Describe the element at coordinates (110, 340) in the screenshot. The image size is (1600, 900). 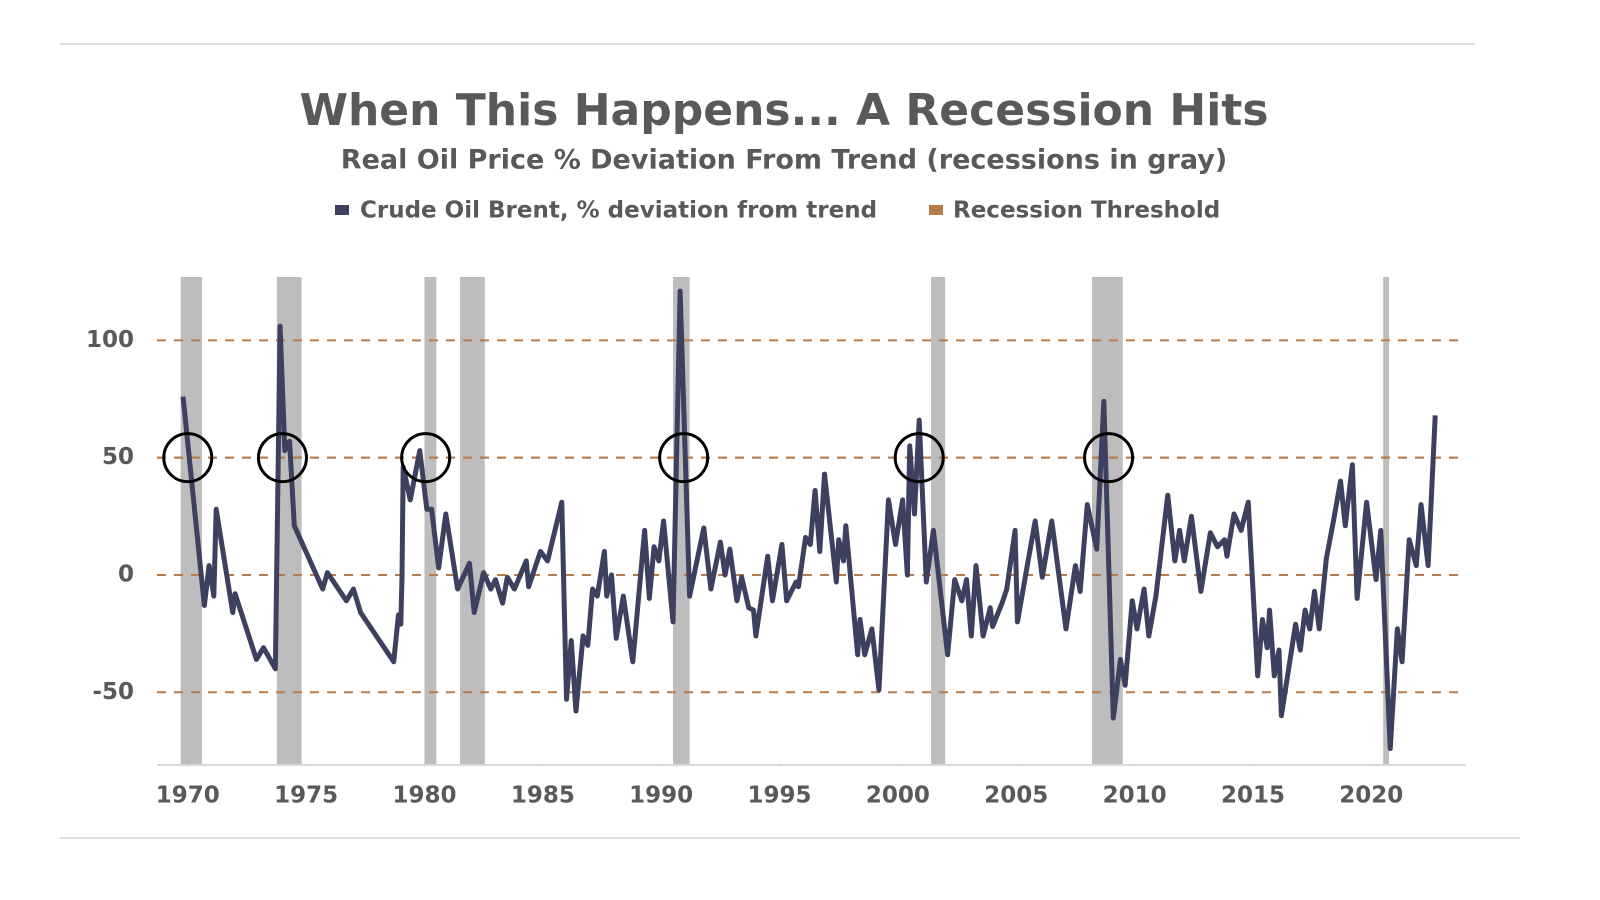
I see `y-tick-label: 100` at that location.